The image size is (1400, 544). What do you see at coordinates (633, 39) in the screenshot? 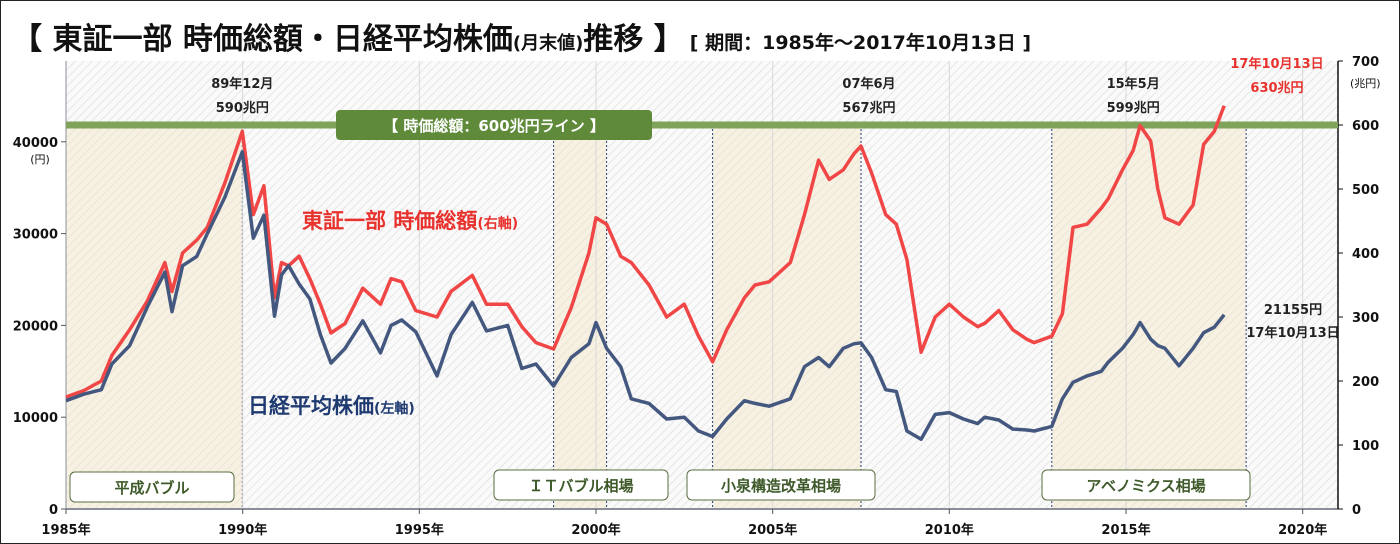
I see `title-main-end: 推移 】` at bounding box center [633, 39].